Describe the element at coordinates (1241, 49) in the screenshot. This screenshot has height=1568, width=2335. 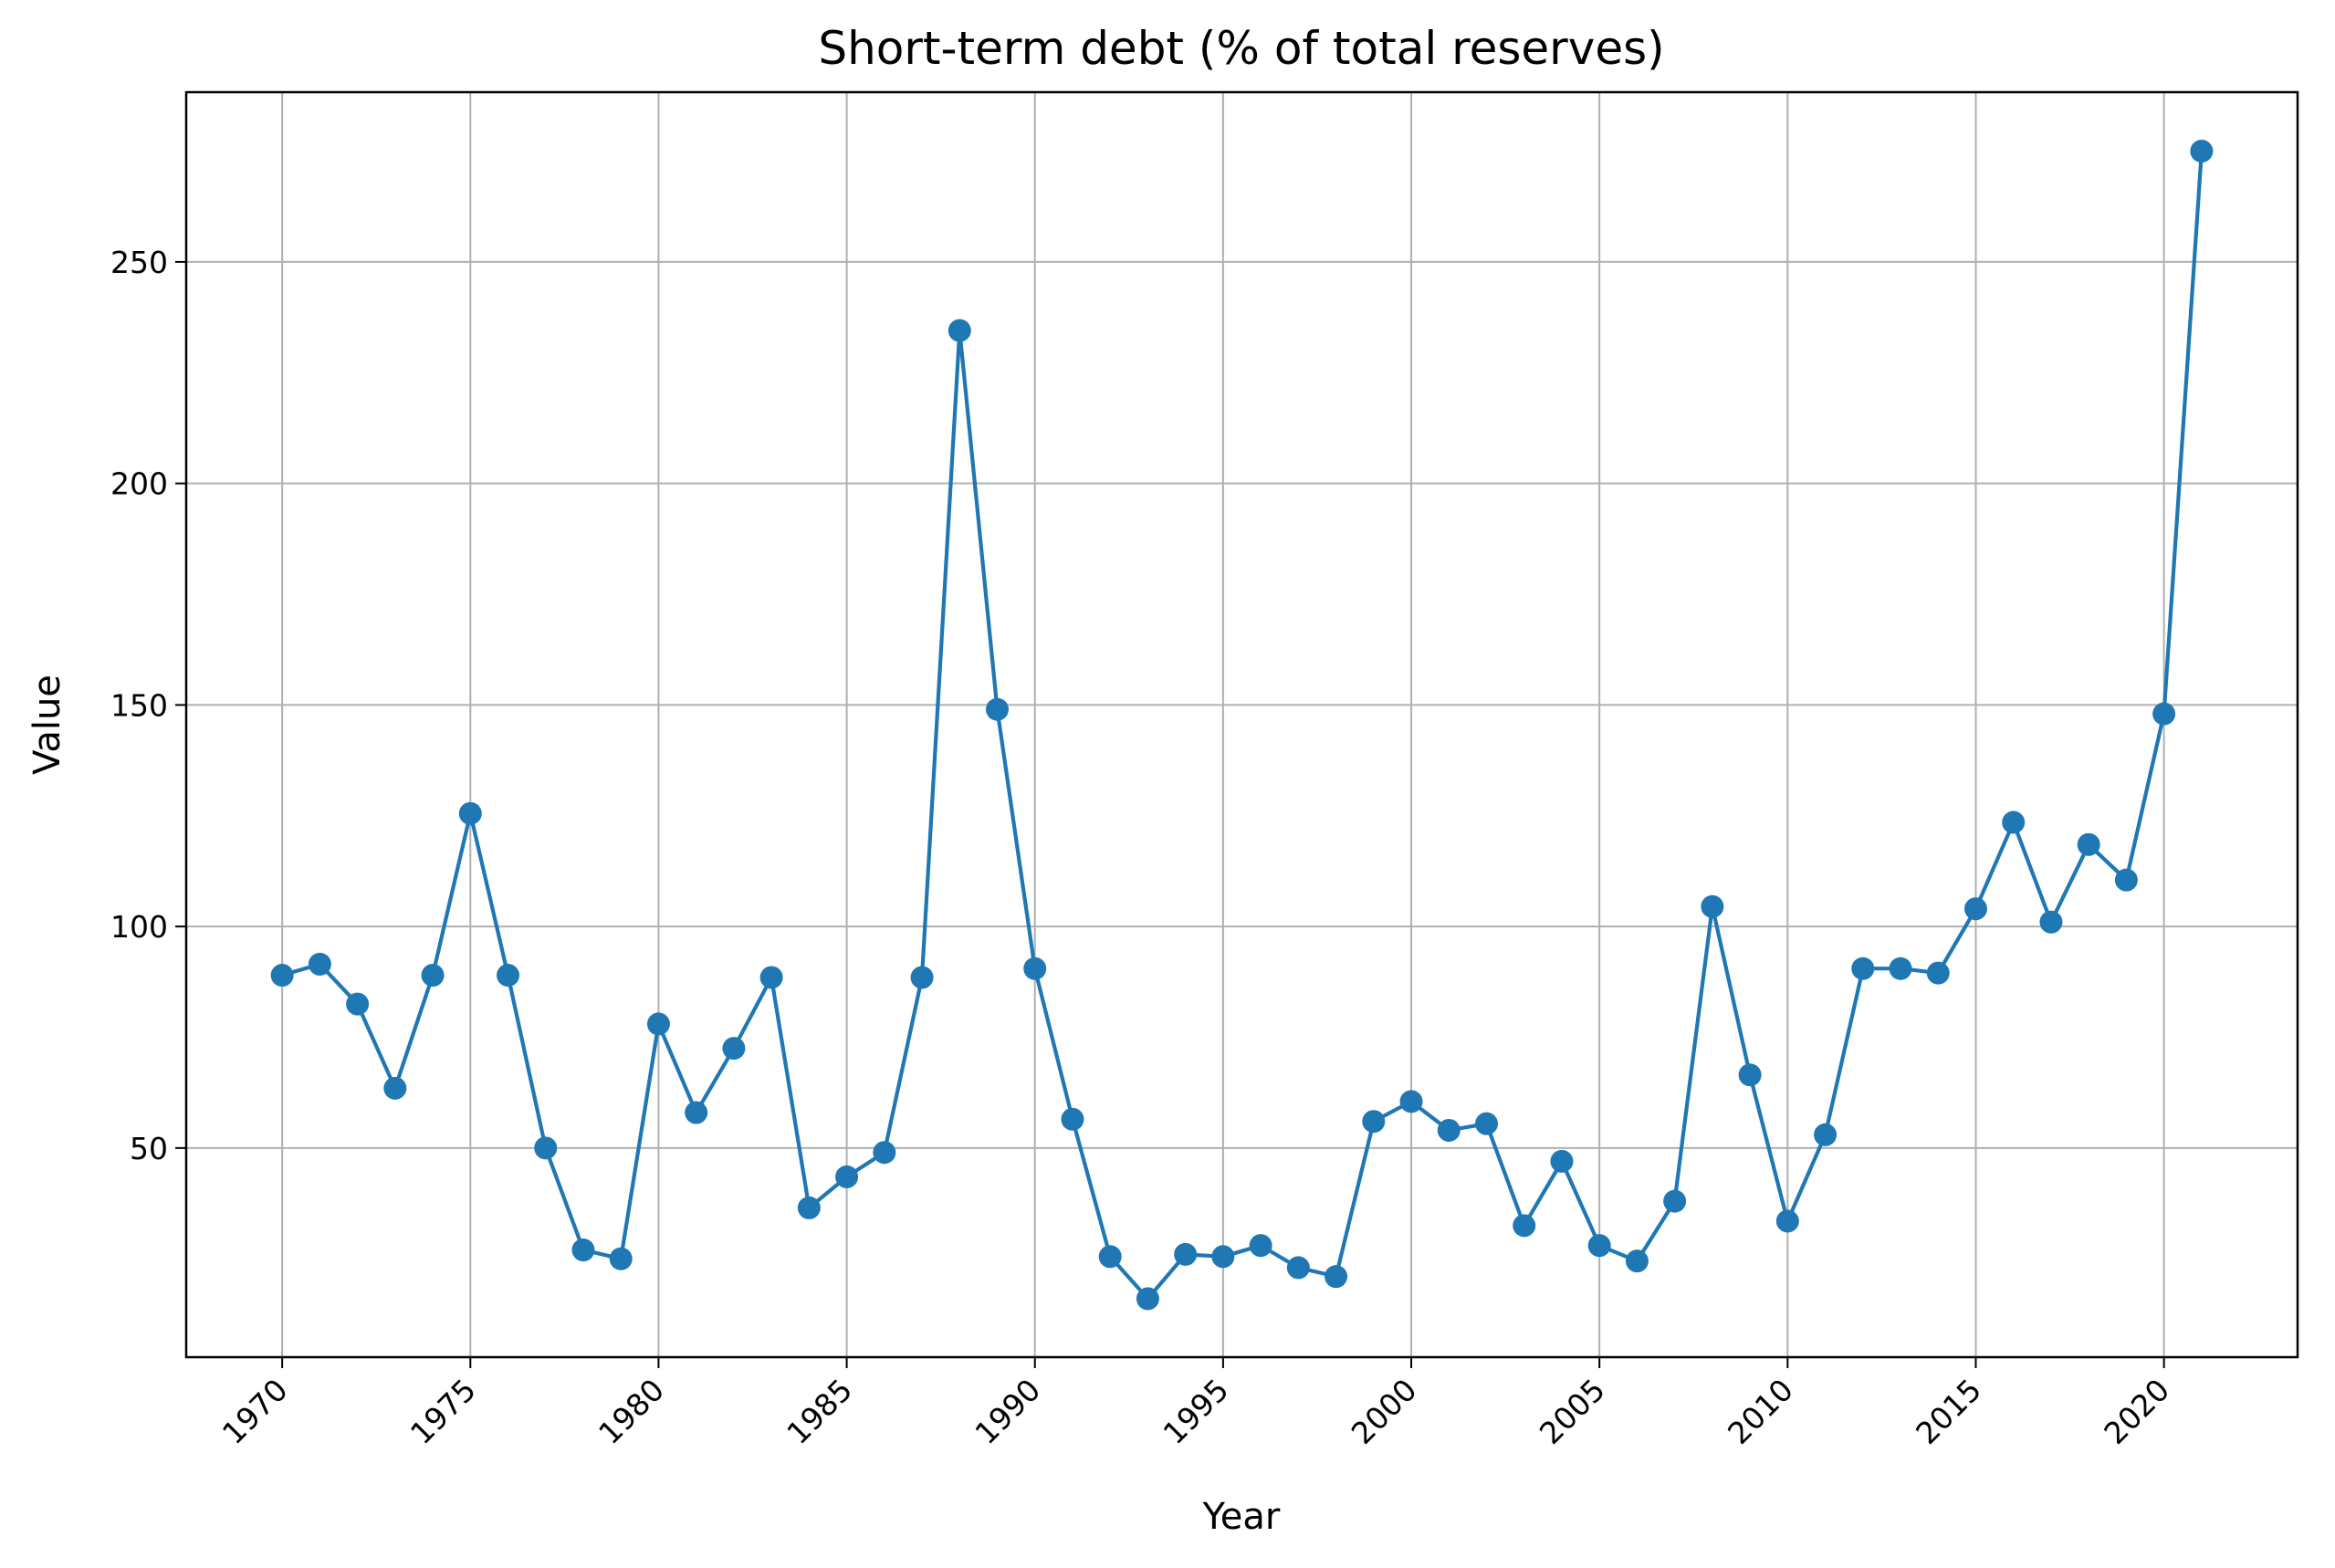
I see `chart-title: Short-term debt (% of total reserves)` at that location.